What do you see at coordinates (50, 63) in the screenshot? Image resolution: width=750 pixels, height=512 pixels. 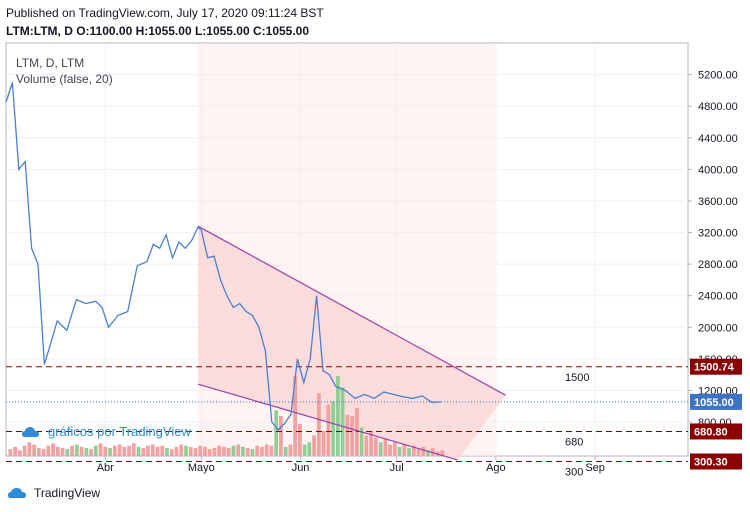 I see `symbol-legend: LTM, D, LTM` at bounding box center [50, 63].